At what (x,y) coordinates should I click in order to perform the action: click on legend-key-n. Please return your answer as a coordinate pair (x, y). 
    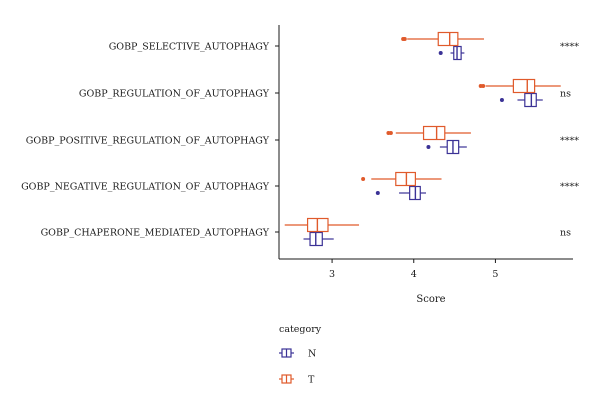
    Looking at the image, I should click on (286, 353).